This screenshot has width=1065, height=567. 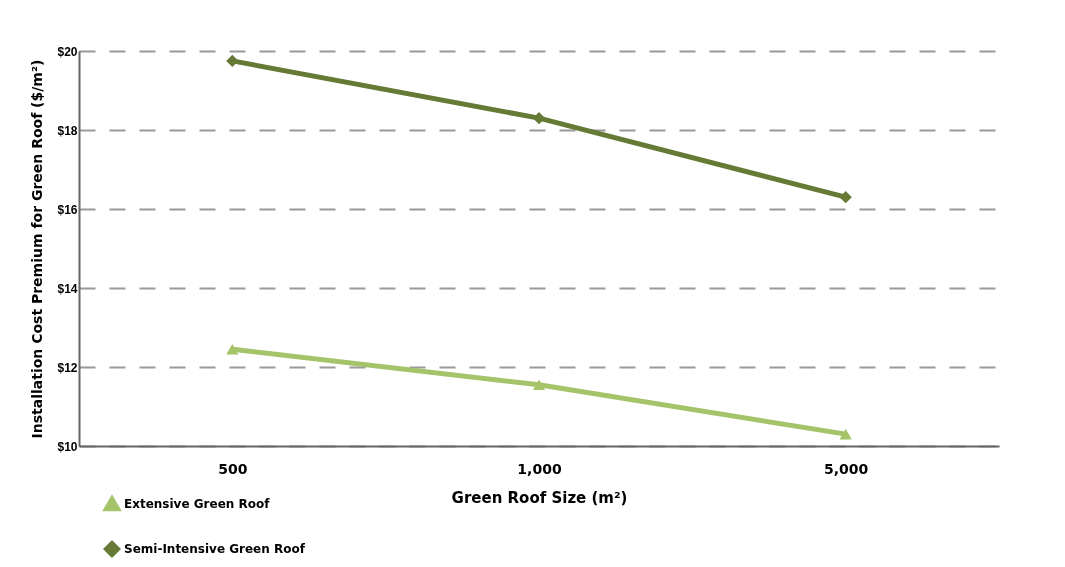 I want to click on x-tick-label: 5,000, so click(x=846, y=468).